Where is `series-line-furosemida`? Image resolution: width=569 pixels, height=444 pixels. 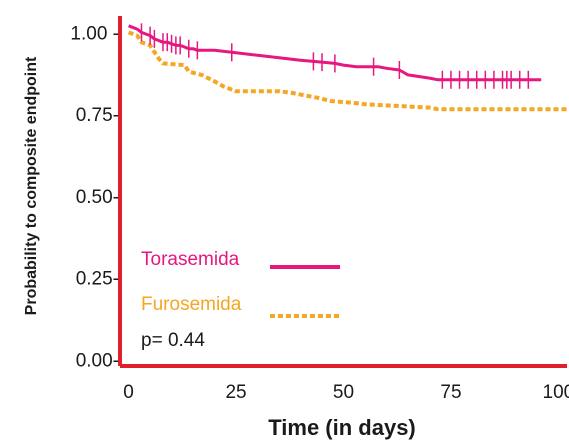 series-line-furosemida is located at coordinates (348, 71).